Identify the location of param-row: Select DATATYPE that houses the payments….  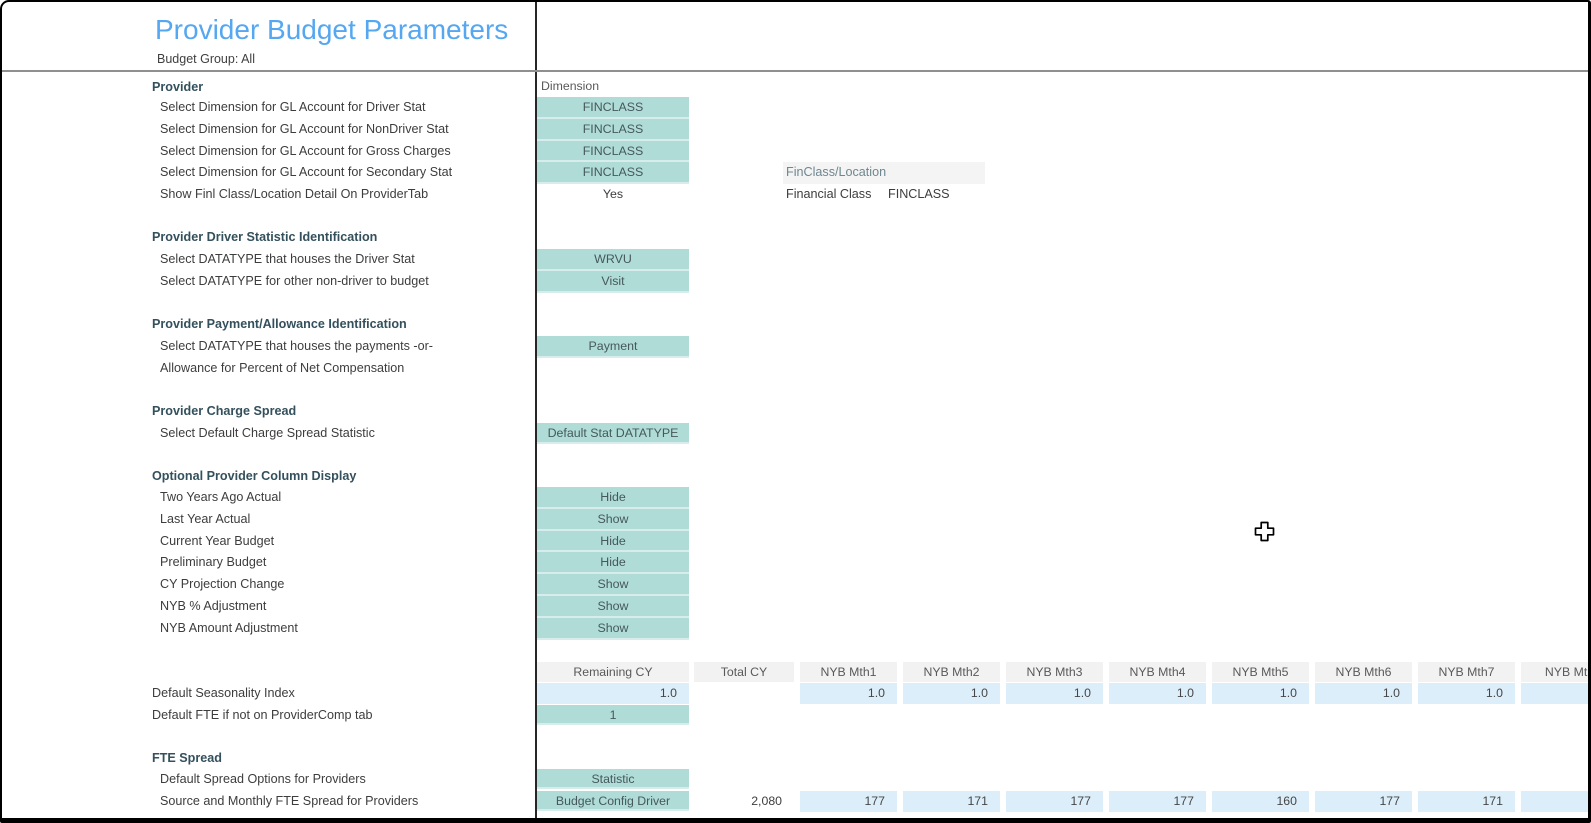
(795, 347).